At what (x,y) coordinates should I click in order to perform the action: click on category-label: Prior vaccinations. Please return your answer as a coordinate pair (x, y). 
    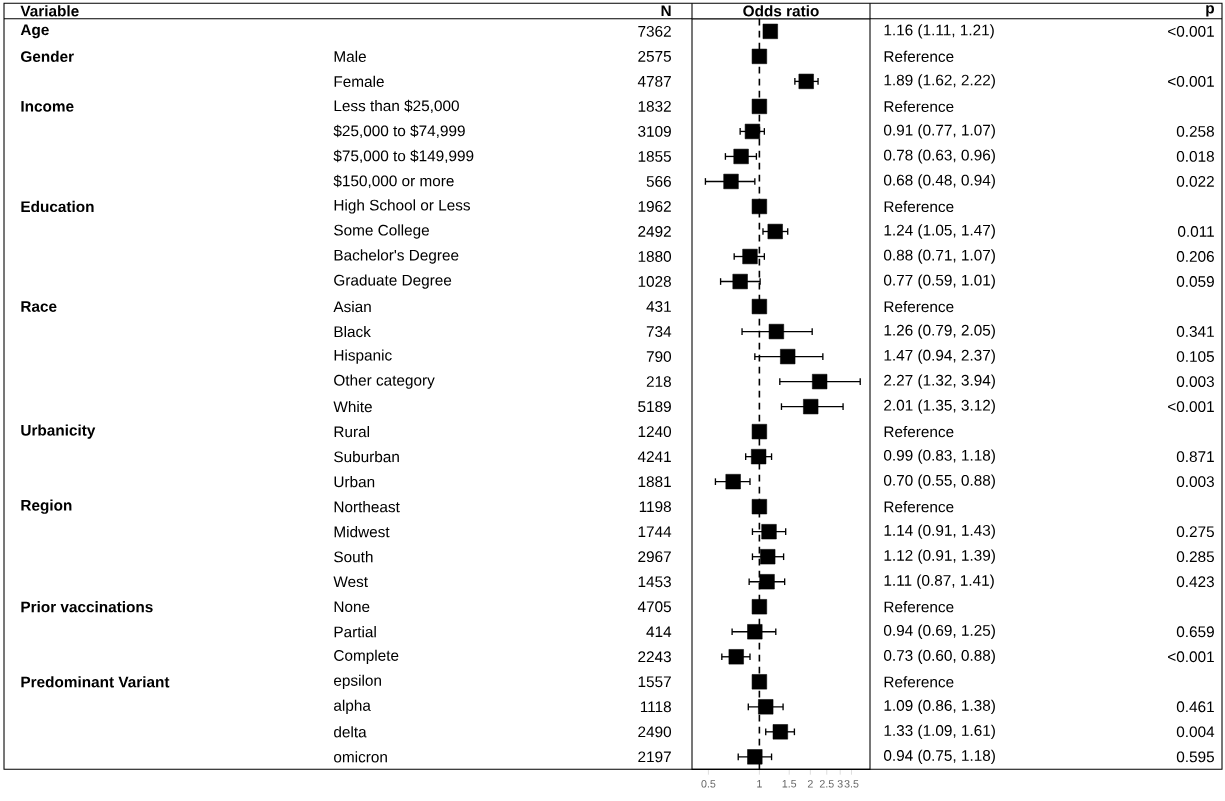
    Looking at the image, I should click on (87, 606).